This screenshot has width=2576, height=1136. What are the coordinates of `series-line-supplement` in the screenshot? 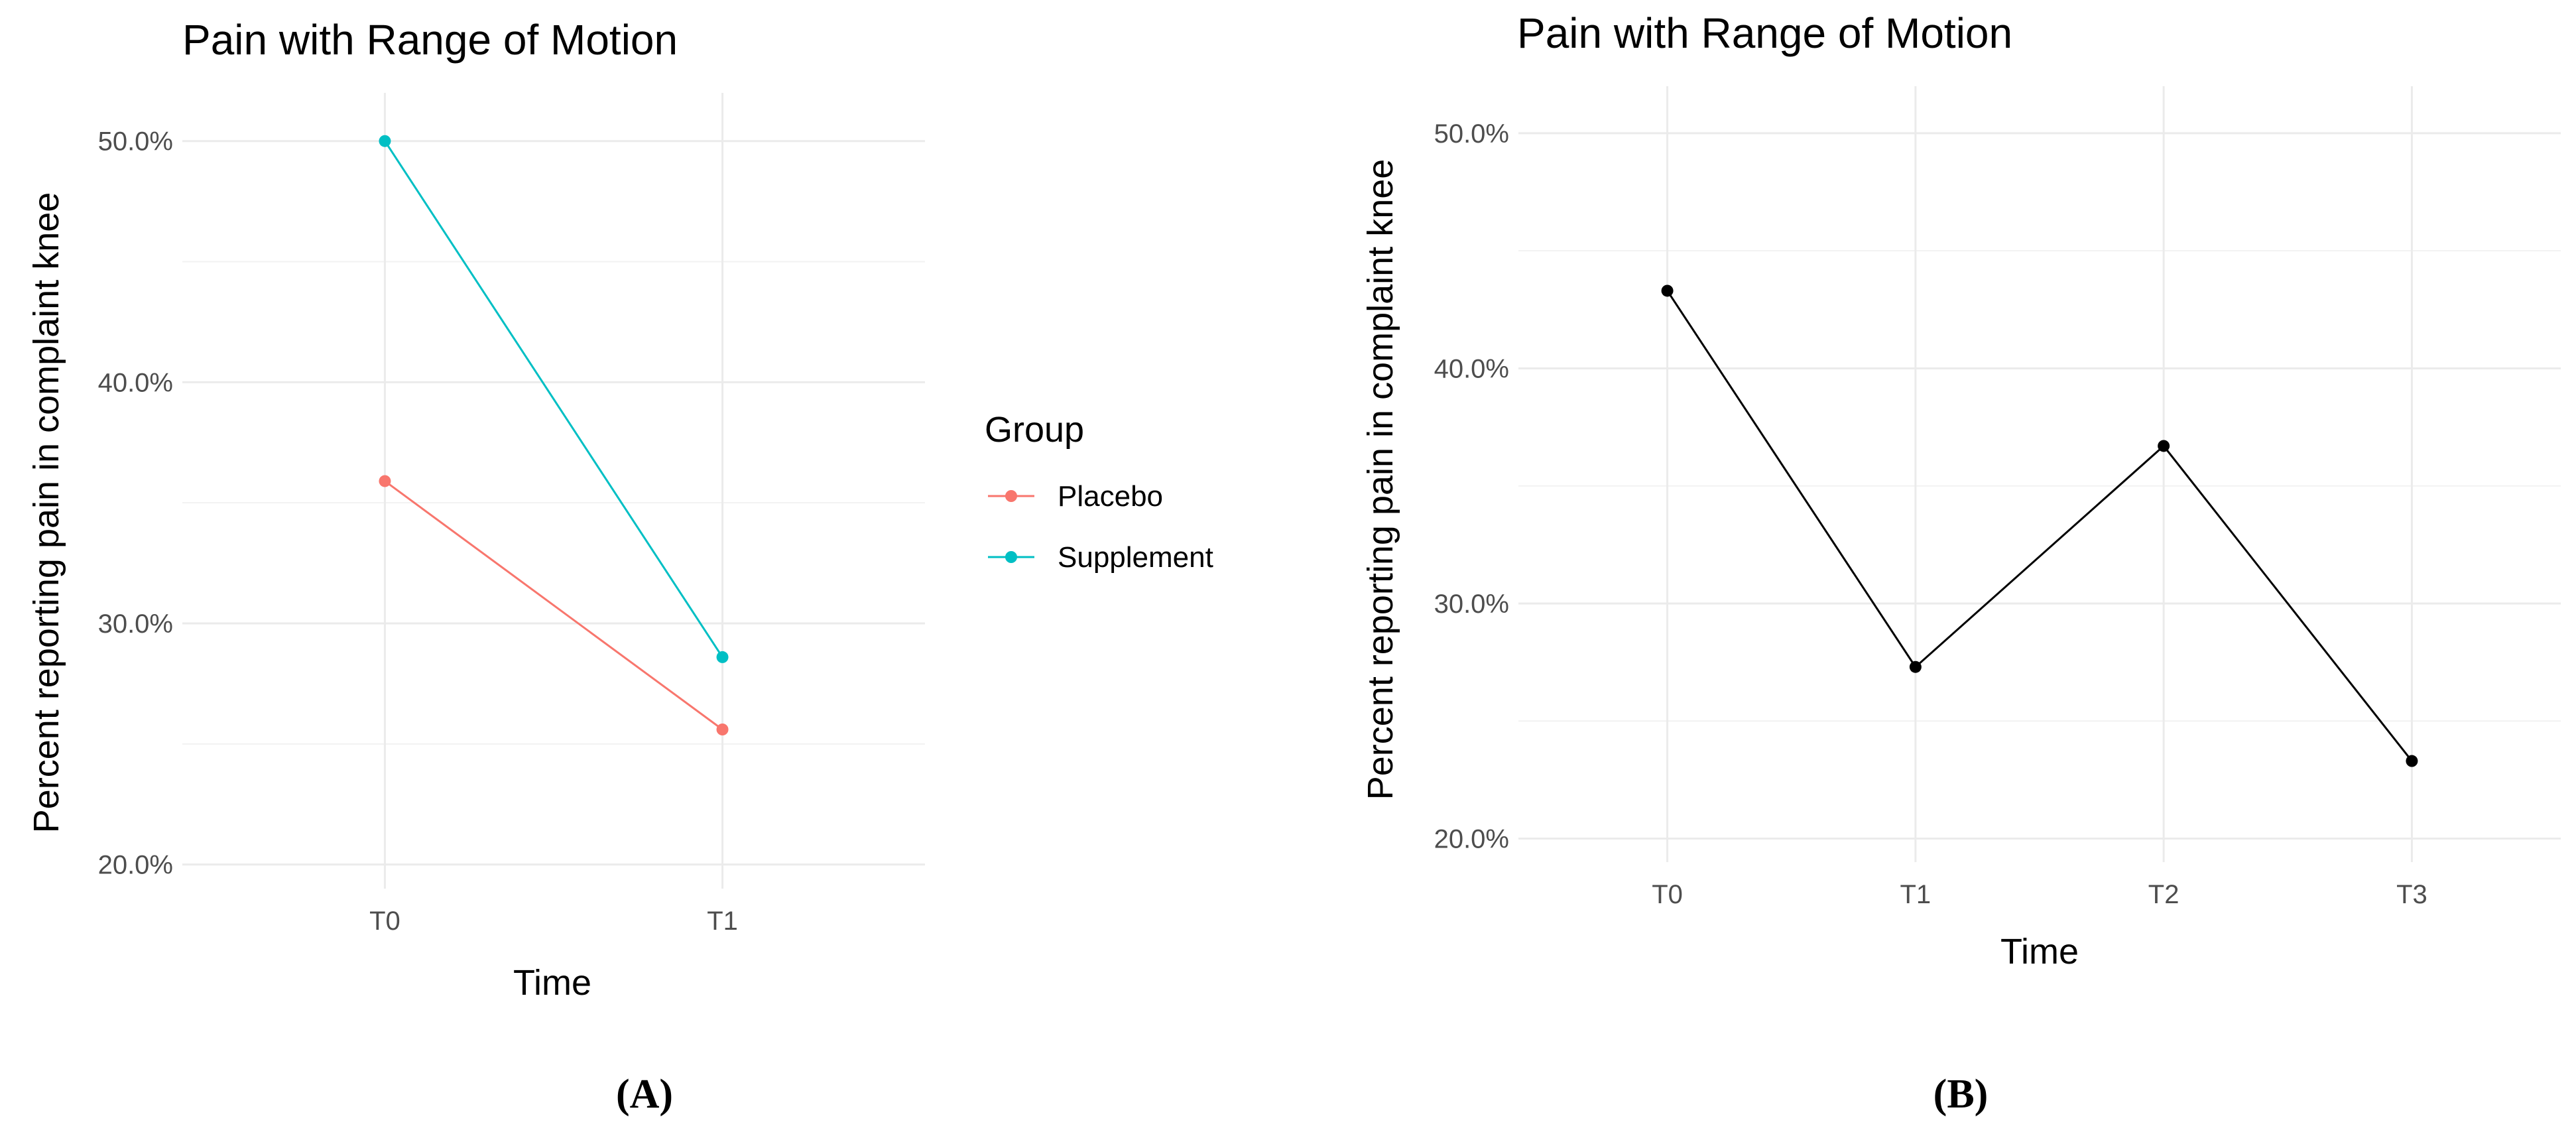 It's located at (553, 399).